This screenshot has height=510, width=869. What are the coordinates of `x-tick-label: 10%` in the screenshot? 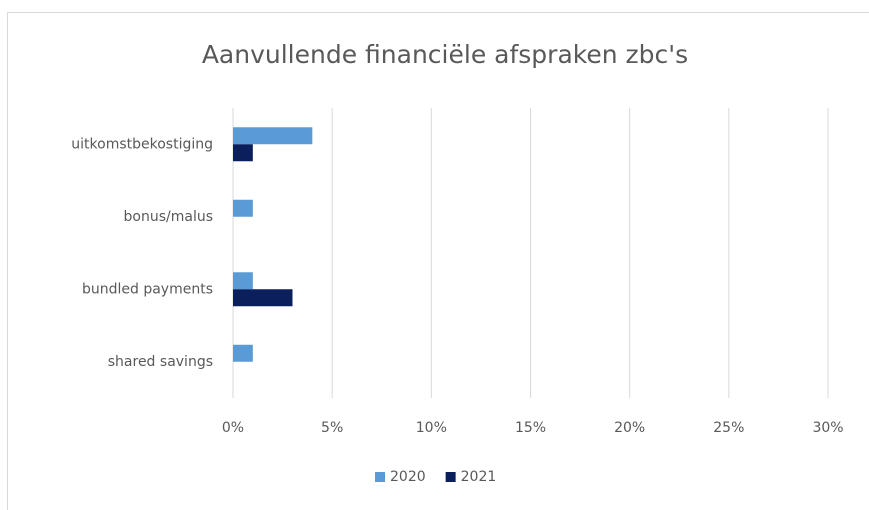 It's located at (431, 428).